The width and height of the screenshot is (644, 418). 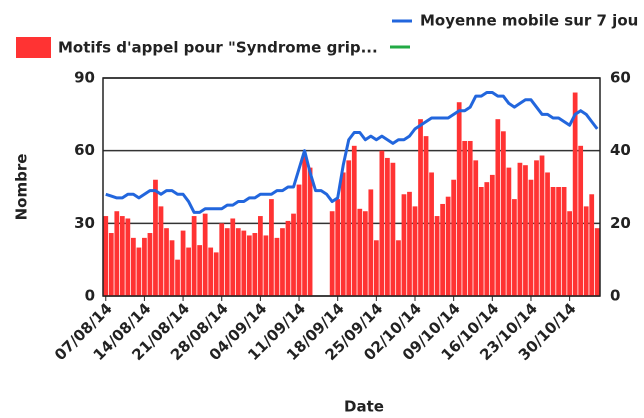 What do you see at coordinates (33, 47) in the screenshot?
I see `legend-swatch` at bounding box center [33, 47].